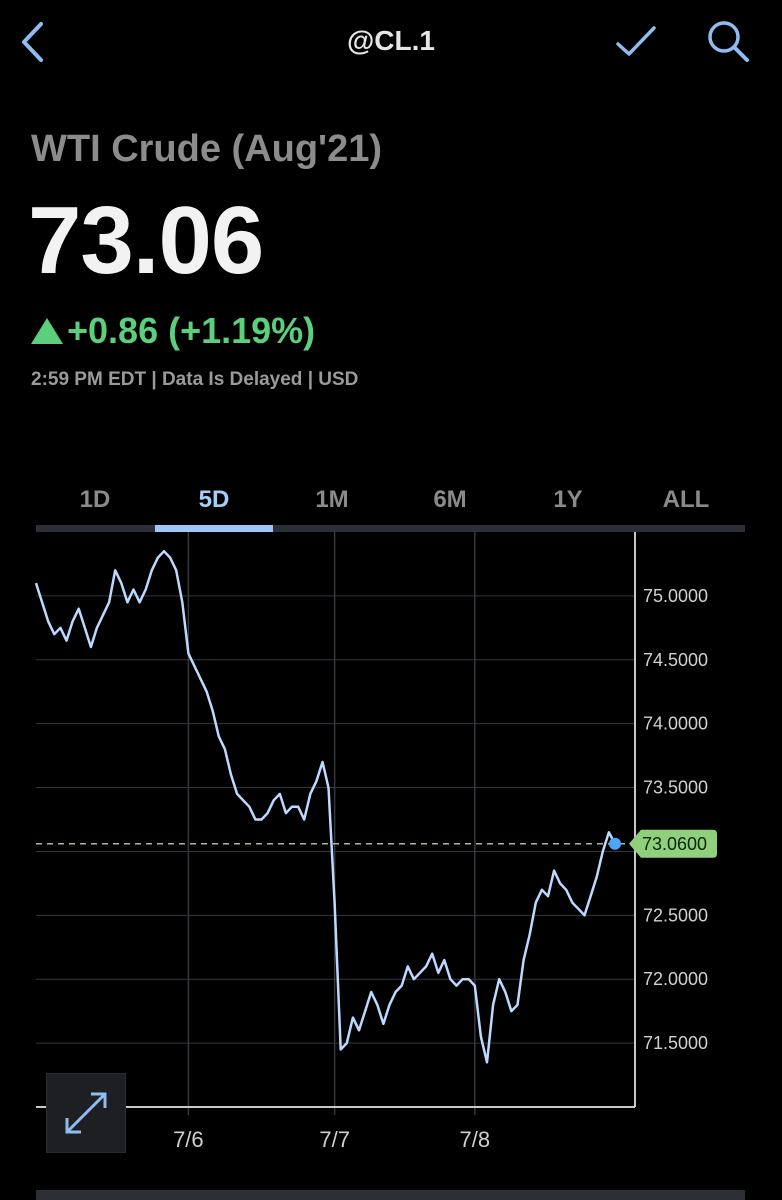 This screenshot has height=1200, width=782. I want to click on price-change: +0.86 (+1.19%), so click(173, 331).